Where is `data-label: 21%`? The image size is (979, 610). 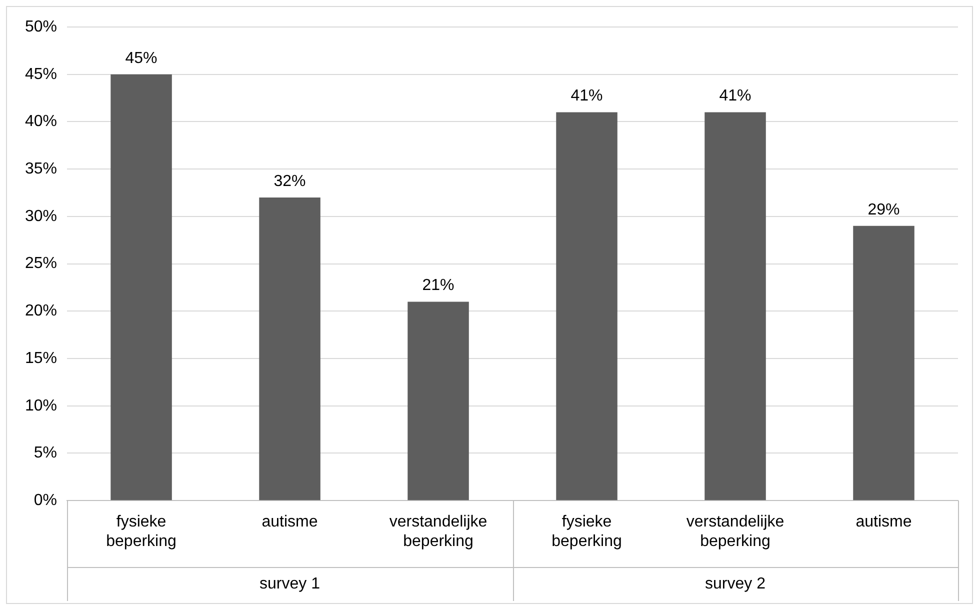 data-label: 21% is located at coordinates (438, 285).